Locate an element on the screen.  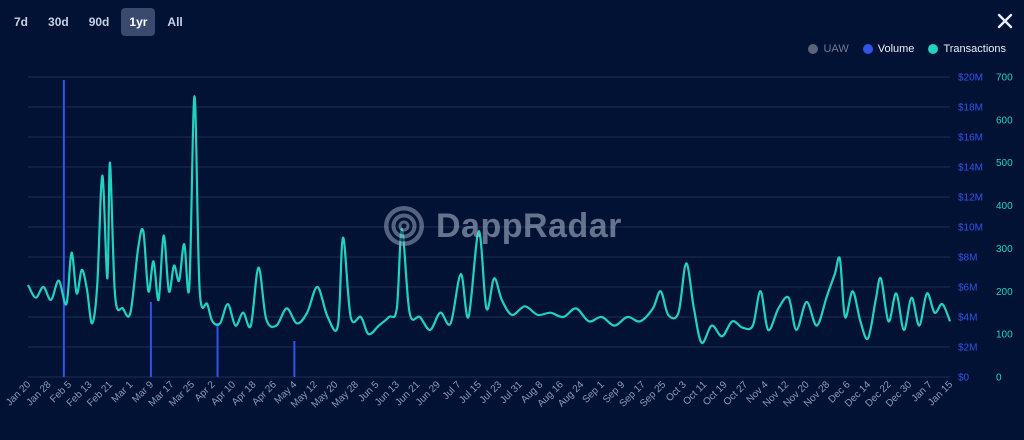
y-left-tick-label: $2M is located at coordinates (967, 348).